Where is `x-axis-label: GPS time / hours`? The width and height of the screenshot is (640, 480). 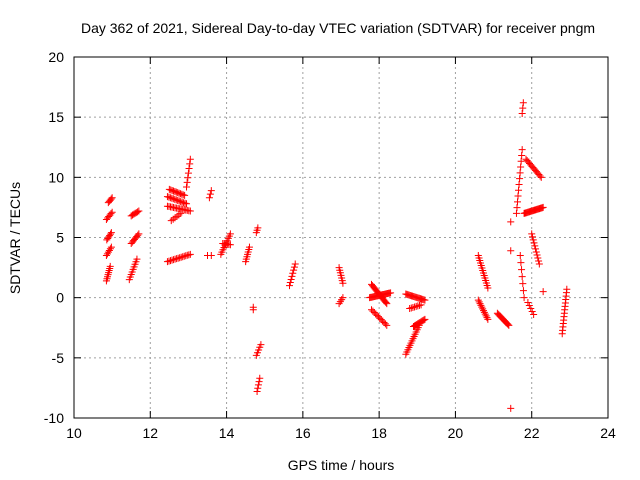 x-axis-label: GPS time / hours is located at coordinates (341, 465).